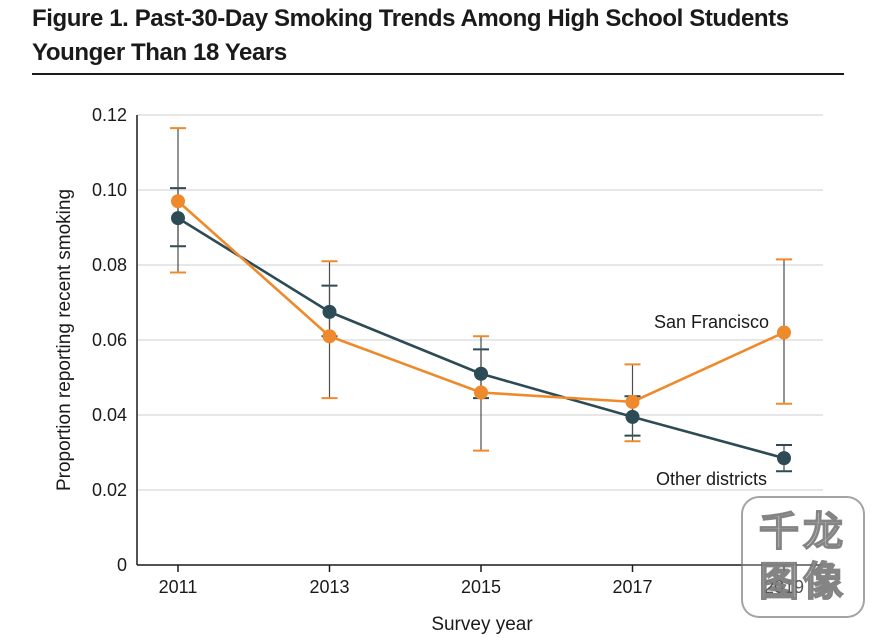 Image resolution: width=884 pixels, height=638 pixels. Describe the element at coordinates (481, 587) in the screenshot. I see `x-tick-label: 2015` at that location.